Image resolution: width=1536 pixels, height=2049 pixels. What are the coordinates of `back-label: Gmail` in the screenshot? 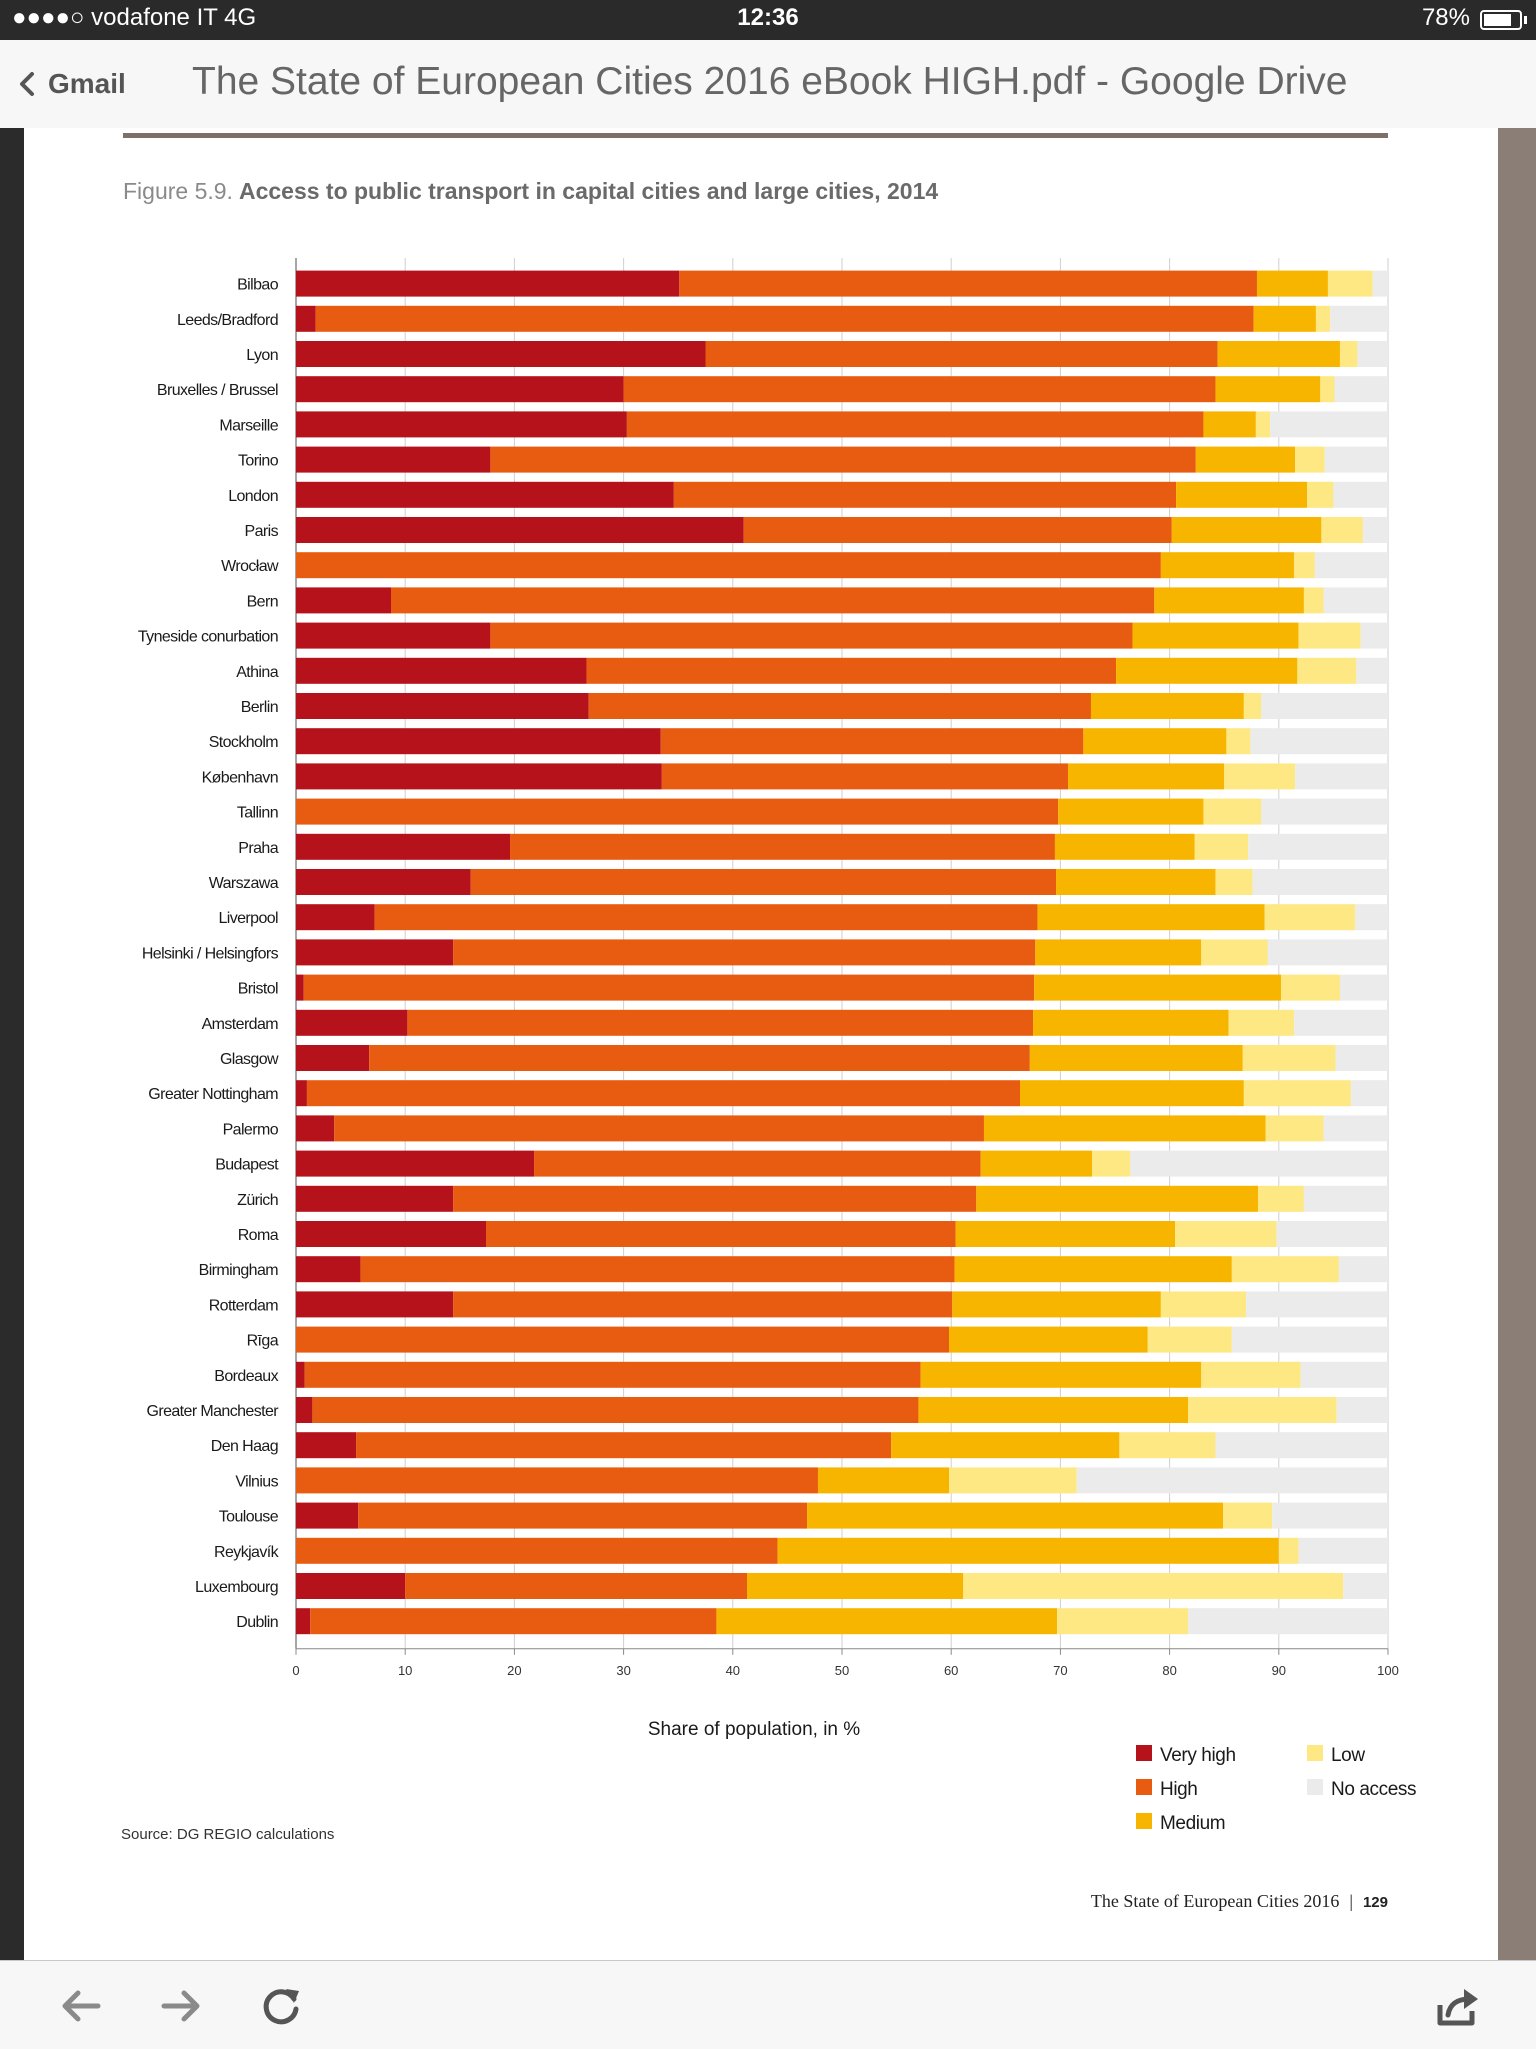 It's located at (87, 83).